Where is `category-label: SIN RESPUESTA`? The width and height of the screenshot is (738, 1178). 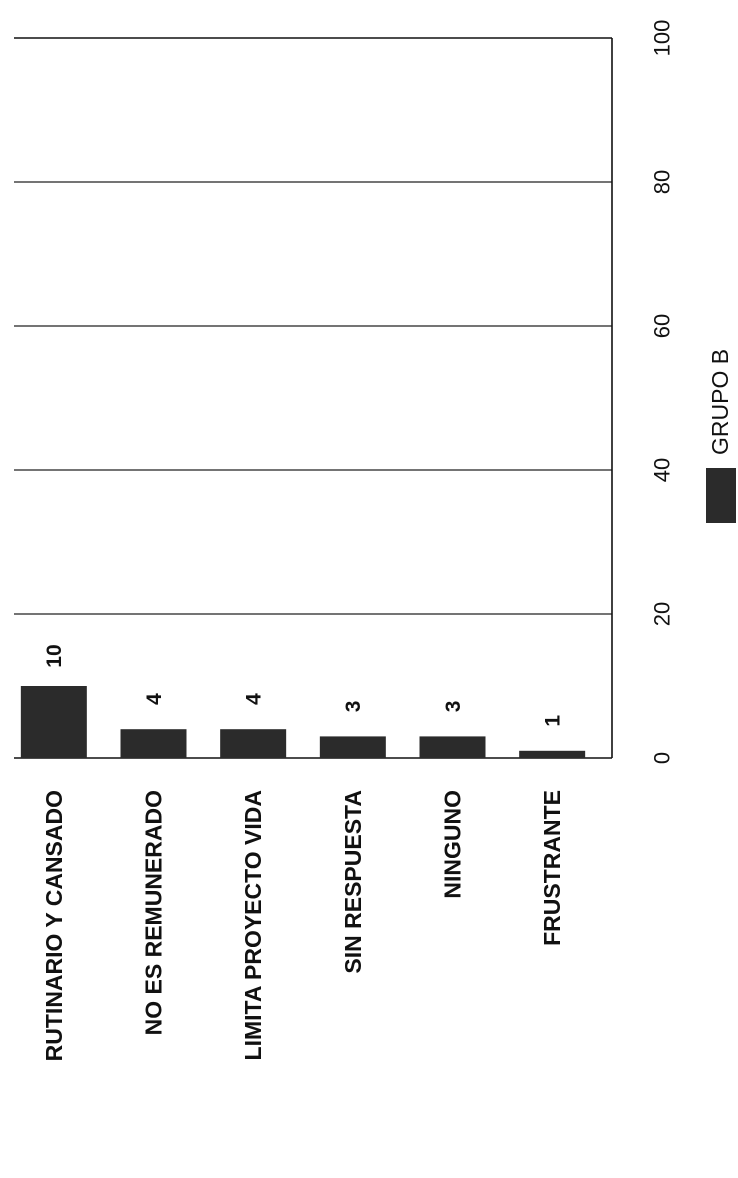
category-label: SIN RESPUESTA is located at coordinates (353, 882).